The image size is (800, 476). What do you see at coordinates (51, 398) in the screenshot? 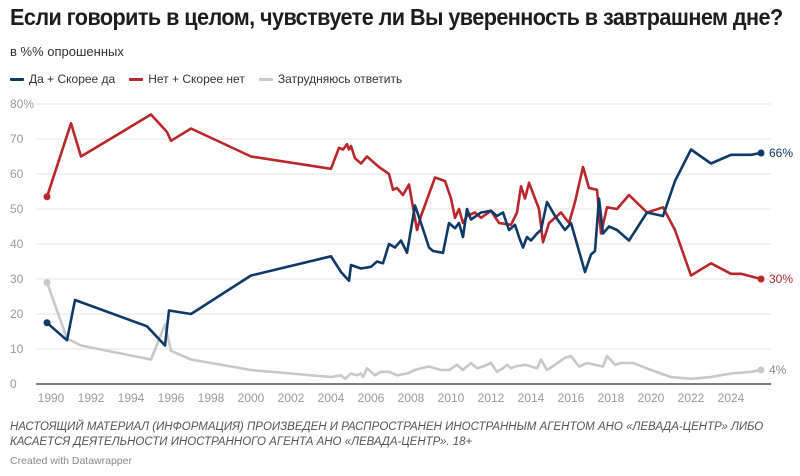
I see `x-tick-label: 1990` at bounding box center [51, 398].